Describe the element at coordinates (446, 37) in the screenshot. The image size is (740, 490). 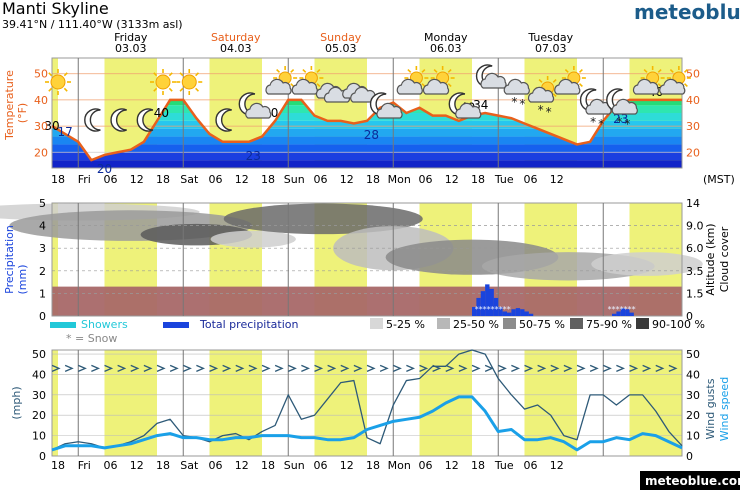
I see `day-name: Monday` at that location.